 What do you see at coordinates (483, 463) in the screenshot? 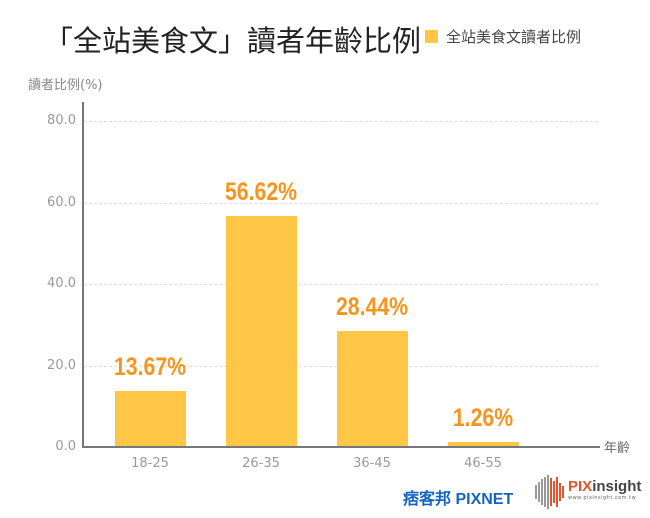
I see `x-tick-label: 46-55` at bounding box center [483, 463].